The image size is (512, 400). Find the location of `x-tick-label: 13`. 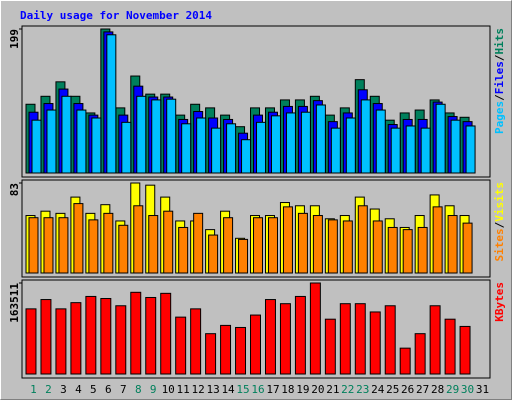

x-tick-label: 13 is located at coordinates (212, 389).